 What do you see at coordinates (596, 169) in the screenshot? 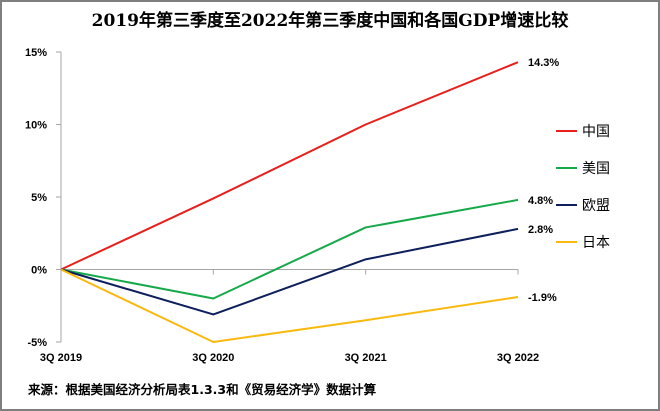
I see `legend-label-2: 美国` at bounding box center [596, 169].